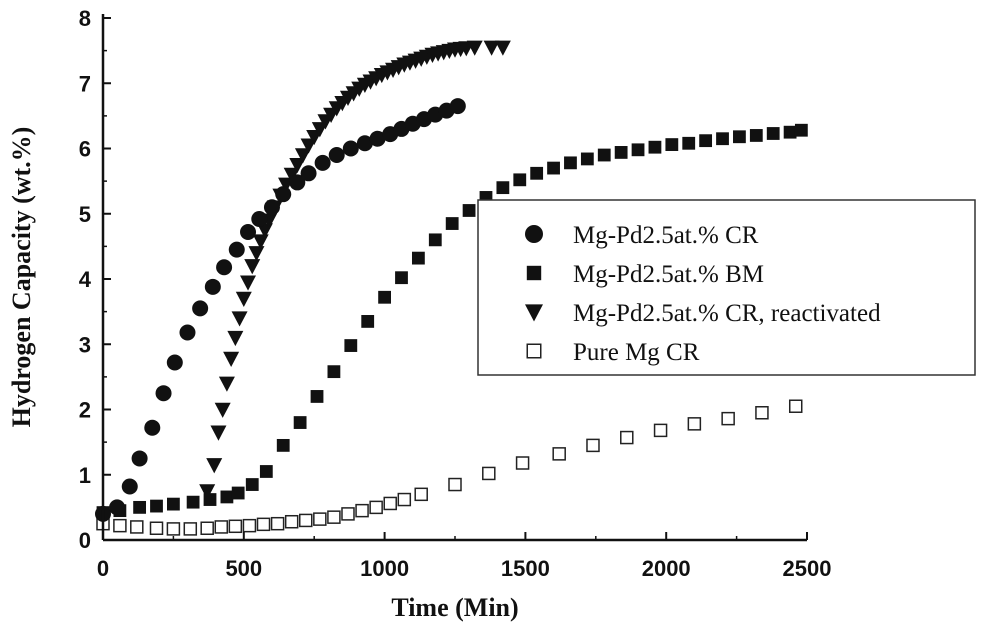 Image resolution: width=1000 pixels, height=635 pixels. Describe the element at coordinates (807, 568) in the screenshot. I see `x-tick-label: 2500` at that location.